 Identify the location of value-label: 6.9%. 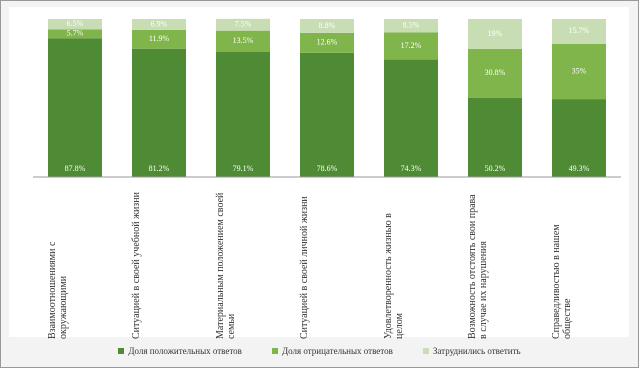
(159, 23).